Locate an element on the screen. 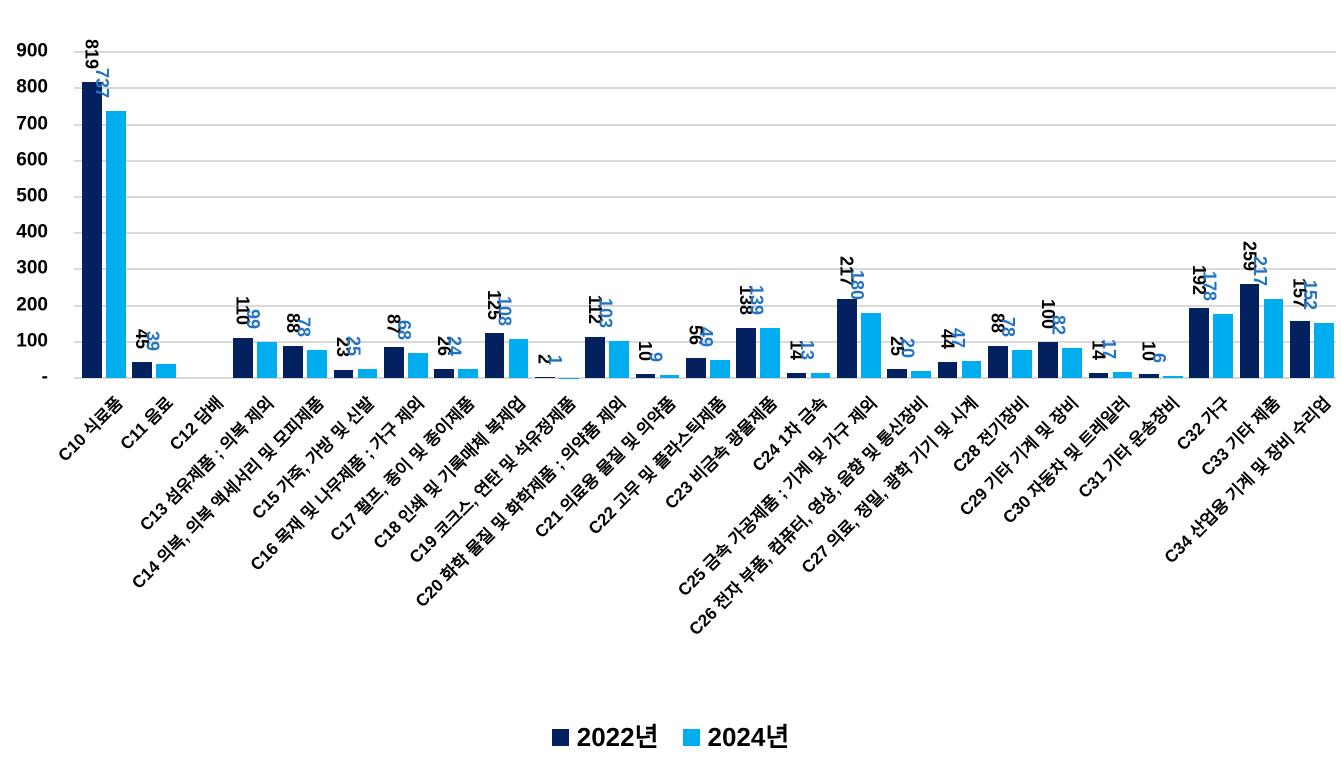 This screenshot has height=767, width=1341. value-label-2024년: 13 is located at coordinates (806, 350).